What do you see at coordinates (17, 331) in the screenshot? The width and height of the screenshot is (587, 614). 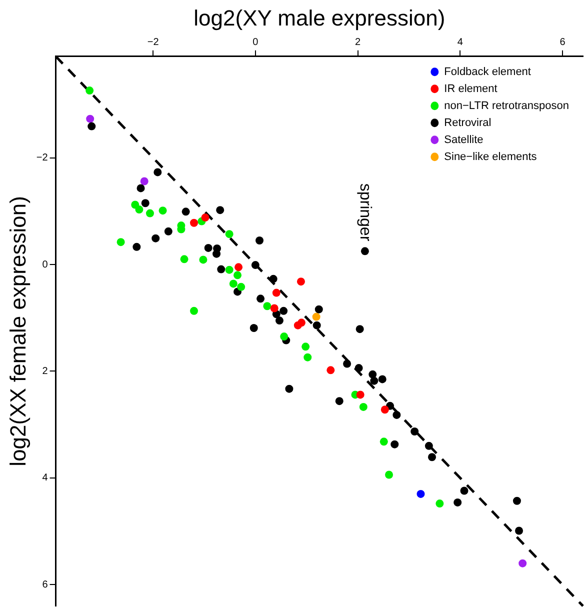 I see `y-axis-title: log2(XX female expression)` at bounding box center [17, 331].